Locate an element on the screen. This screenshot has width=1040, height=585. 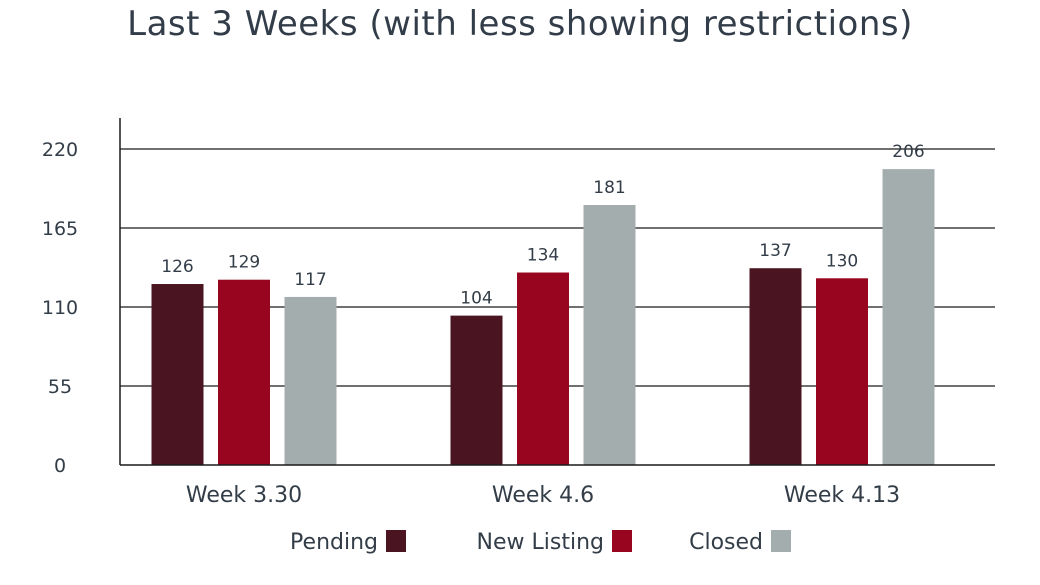
category-label: Week 4.13 is located at coordinates (842, 495).